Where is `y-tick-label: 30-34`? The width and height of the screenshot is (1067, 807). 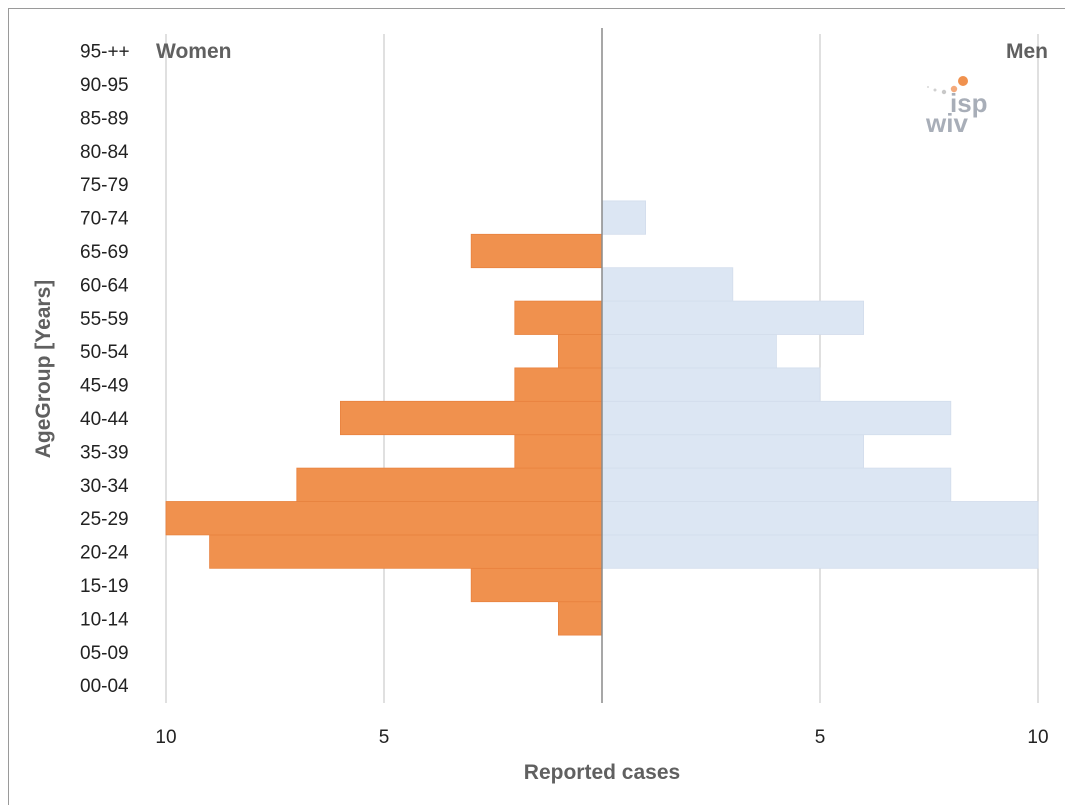 y-tick-label: 30-34 is located at coordinates (104, 486).